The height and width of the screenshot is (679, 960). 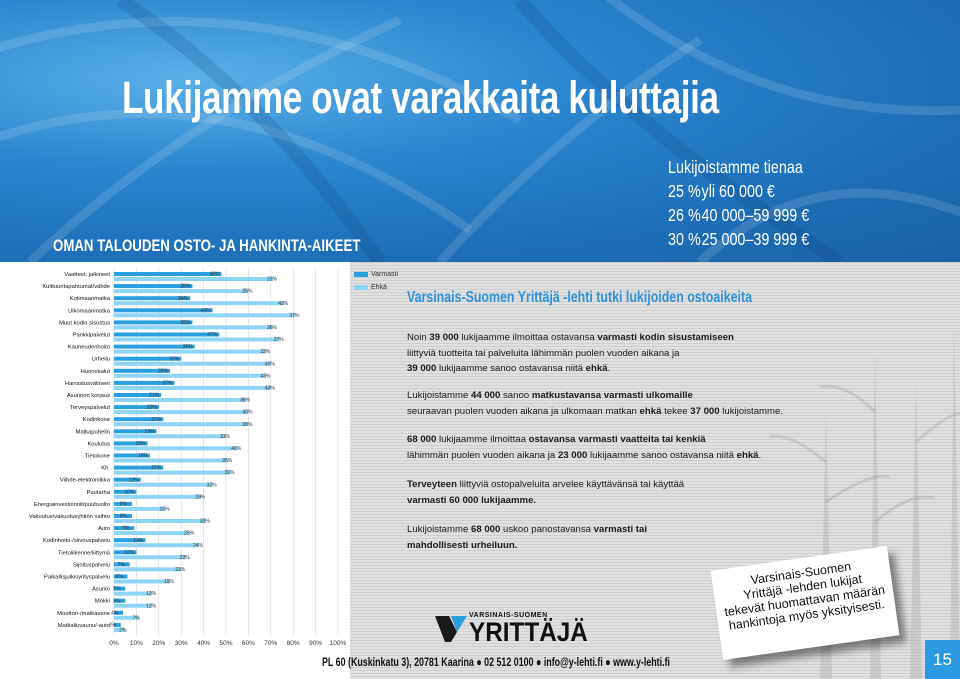 What do you see at coordinates (738, 215) in the screenshot?
I see `income-row: 26 % 40 000–59 999 €` at bounding box center [738, 215].